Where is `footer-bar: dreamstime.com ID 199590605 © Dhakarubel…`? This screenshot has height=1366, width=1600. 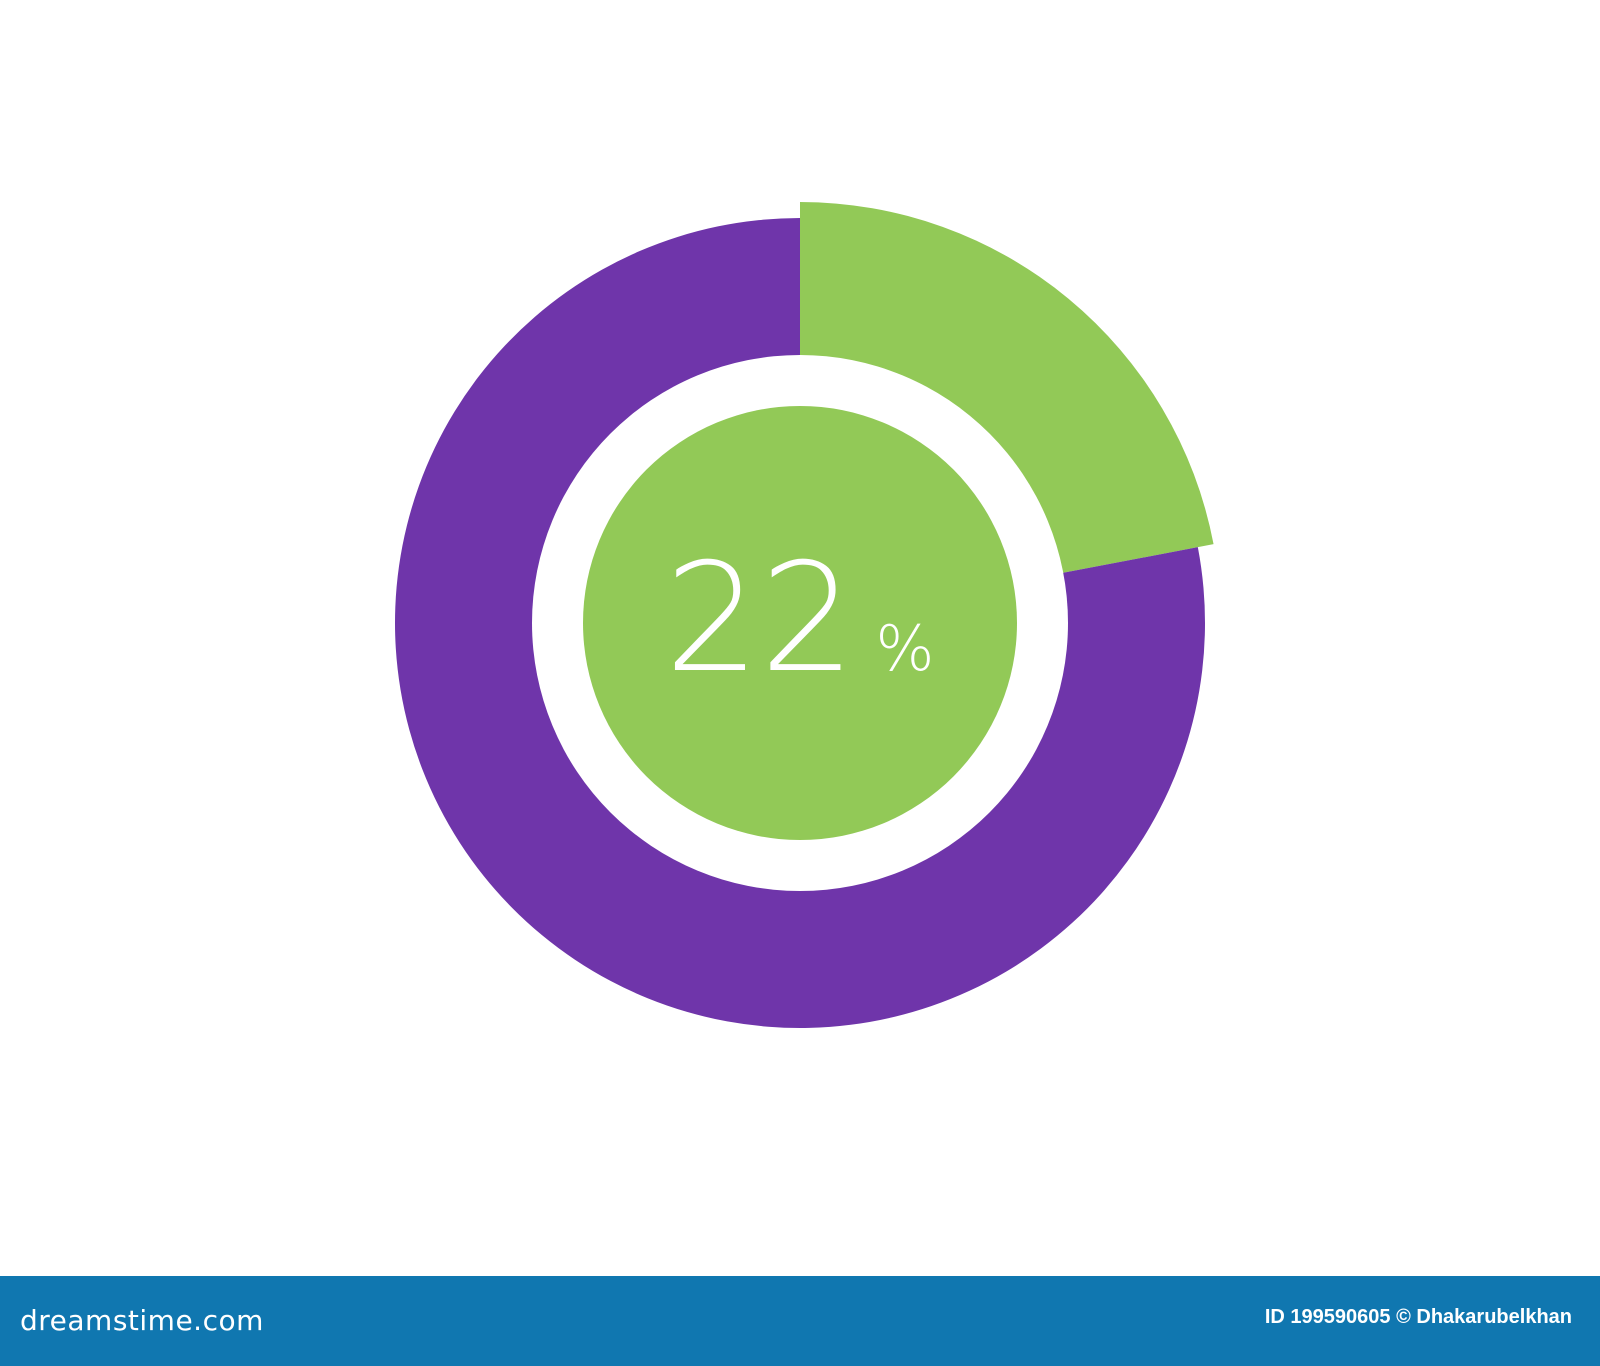 footer-bar: dreamstime.com ID 199590605 © Dhakarubel… is located at coordinates (800, 1321).